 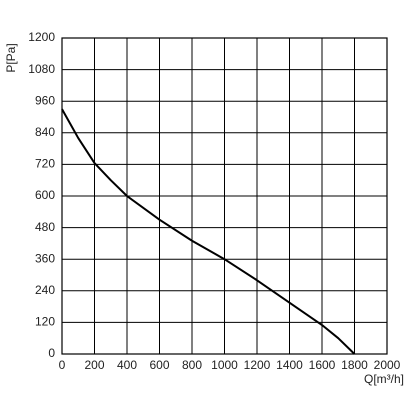 I want to click on y-tick-label: 840, so click(x=45, y=132).